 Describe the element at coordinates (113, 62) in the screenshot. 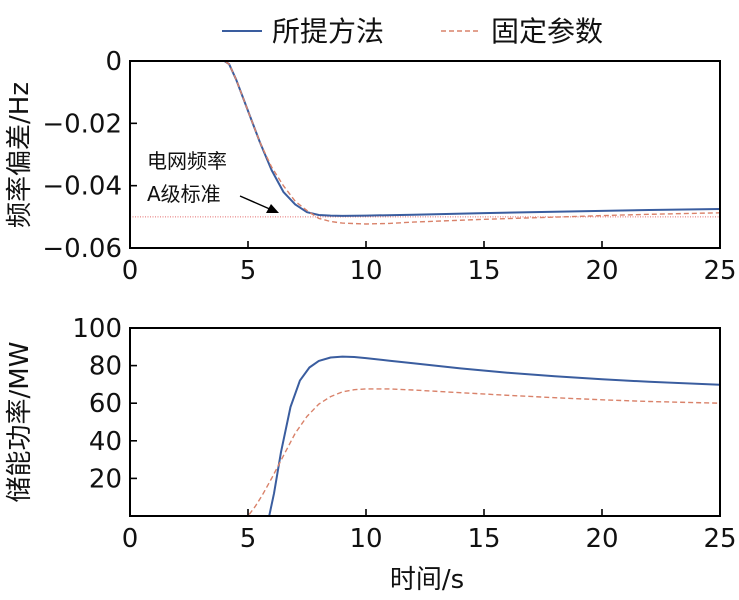

I see `y-tick-label: 0` at that location.